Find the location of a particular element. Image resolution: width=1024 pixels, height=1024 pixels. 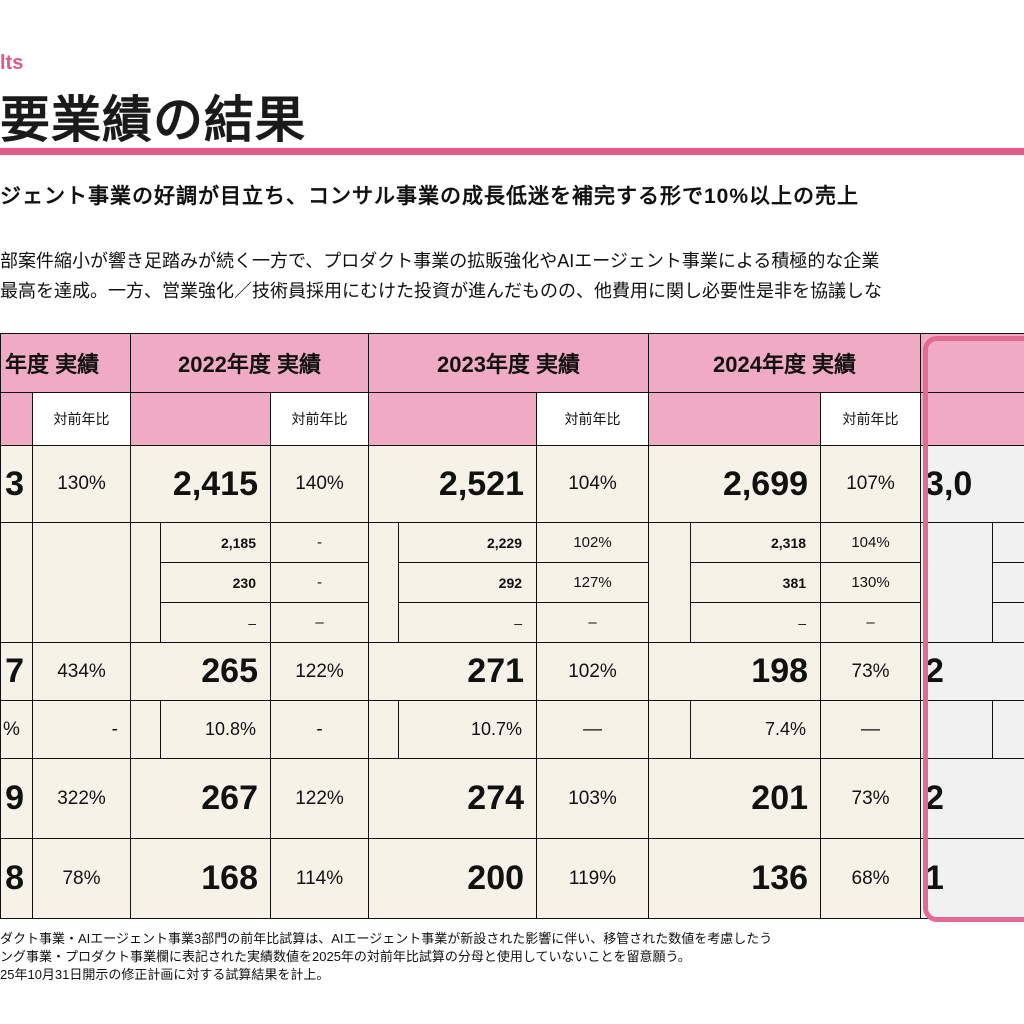

value-cell: 265 is located at coordinates (200, 671).